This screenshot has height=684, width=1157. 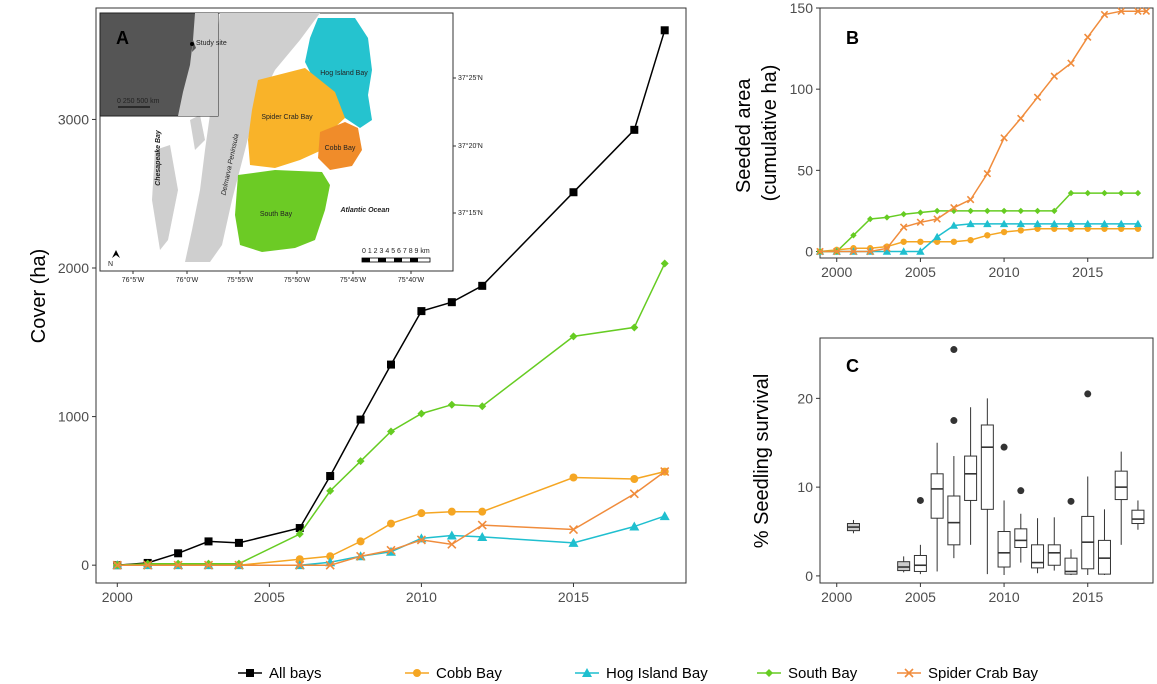 I want to click on legend-swatch-marker-south-bay, so click(x=769, y=673).